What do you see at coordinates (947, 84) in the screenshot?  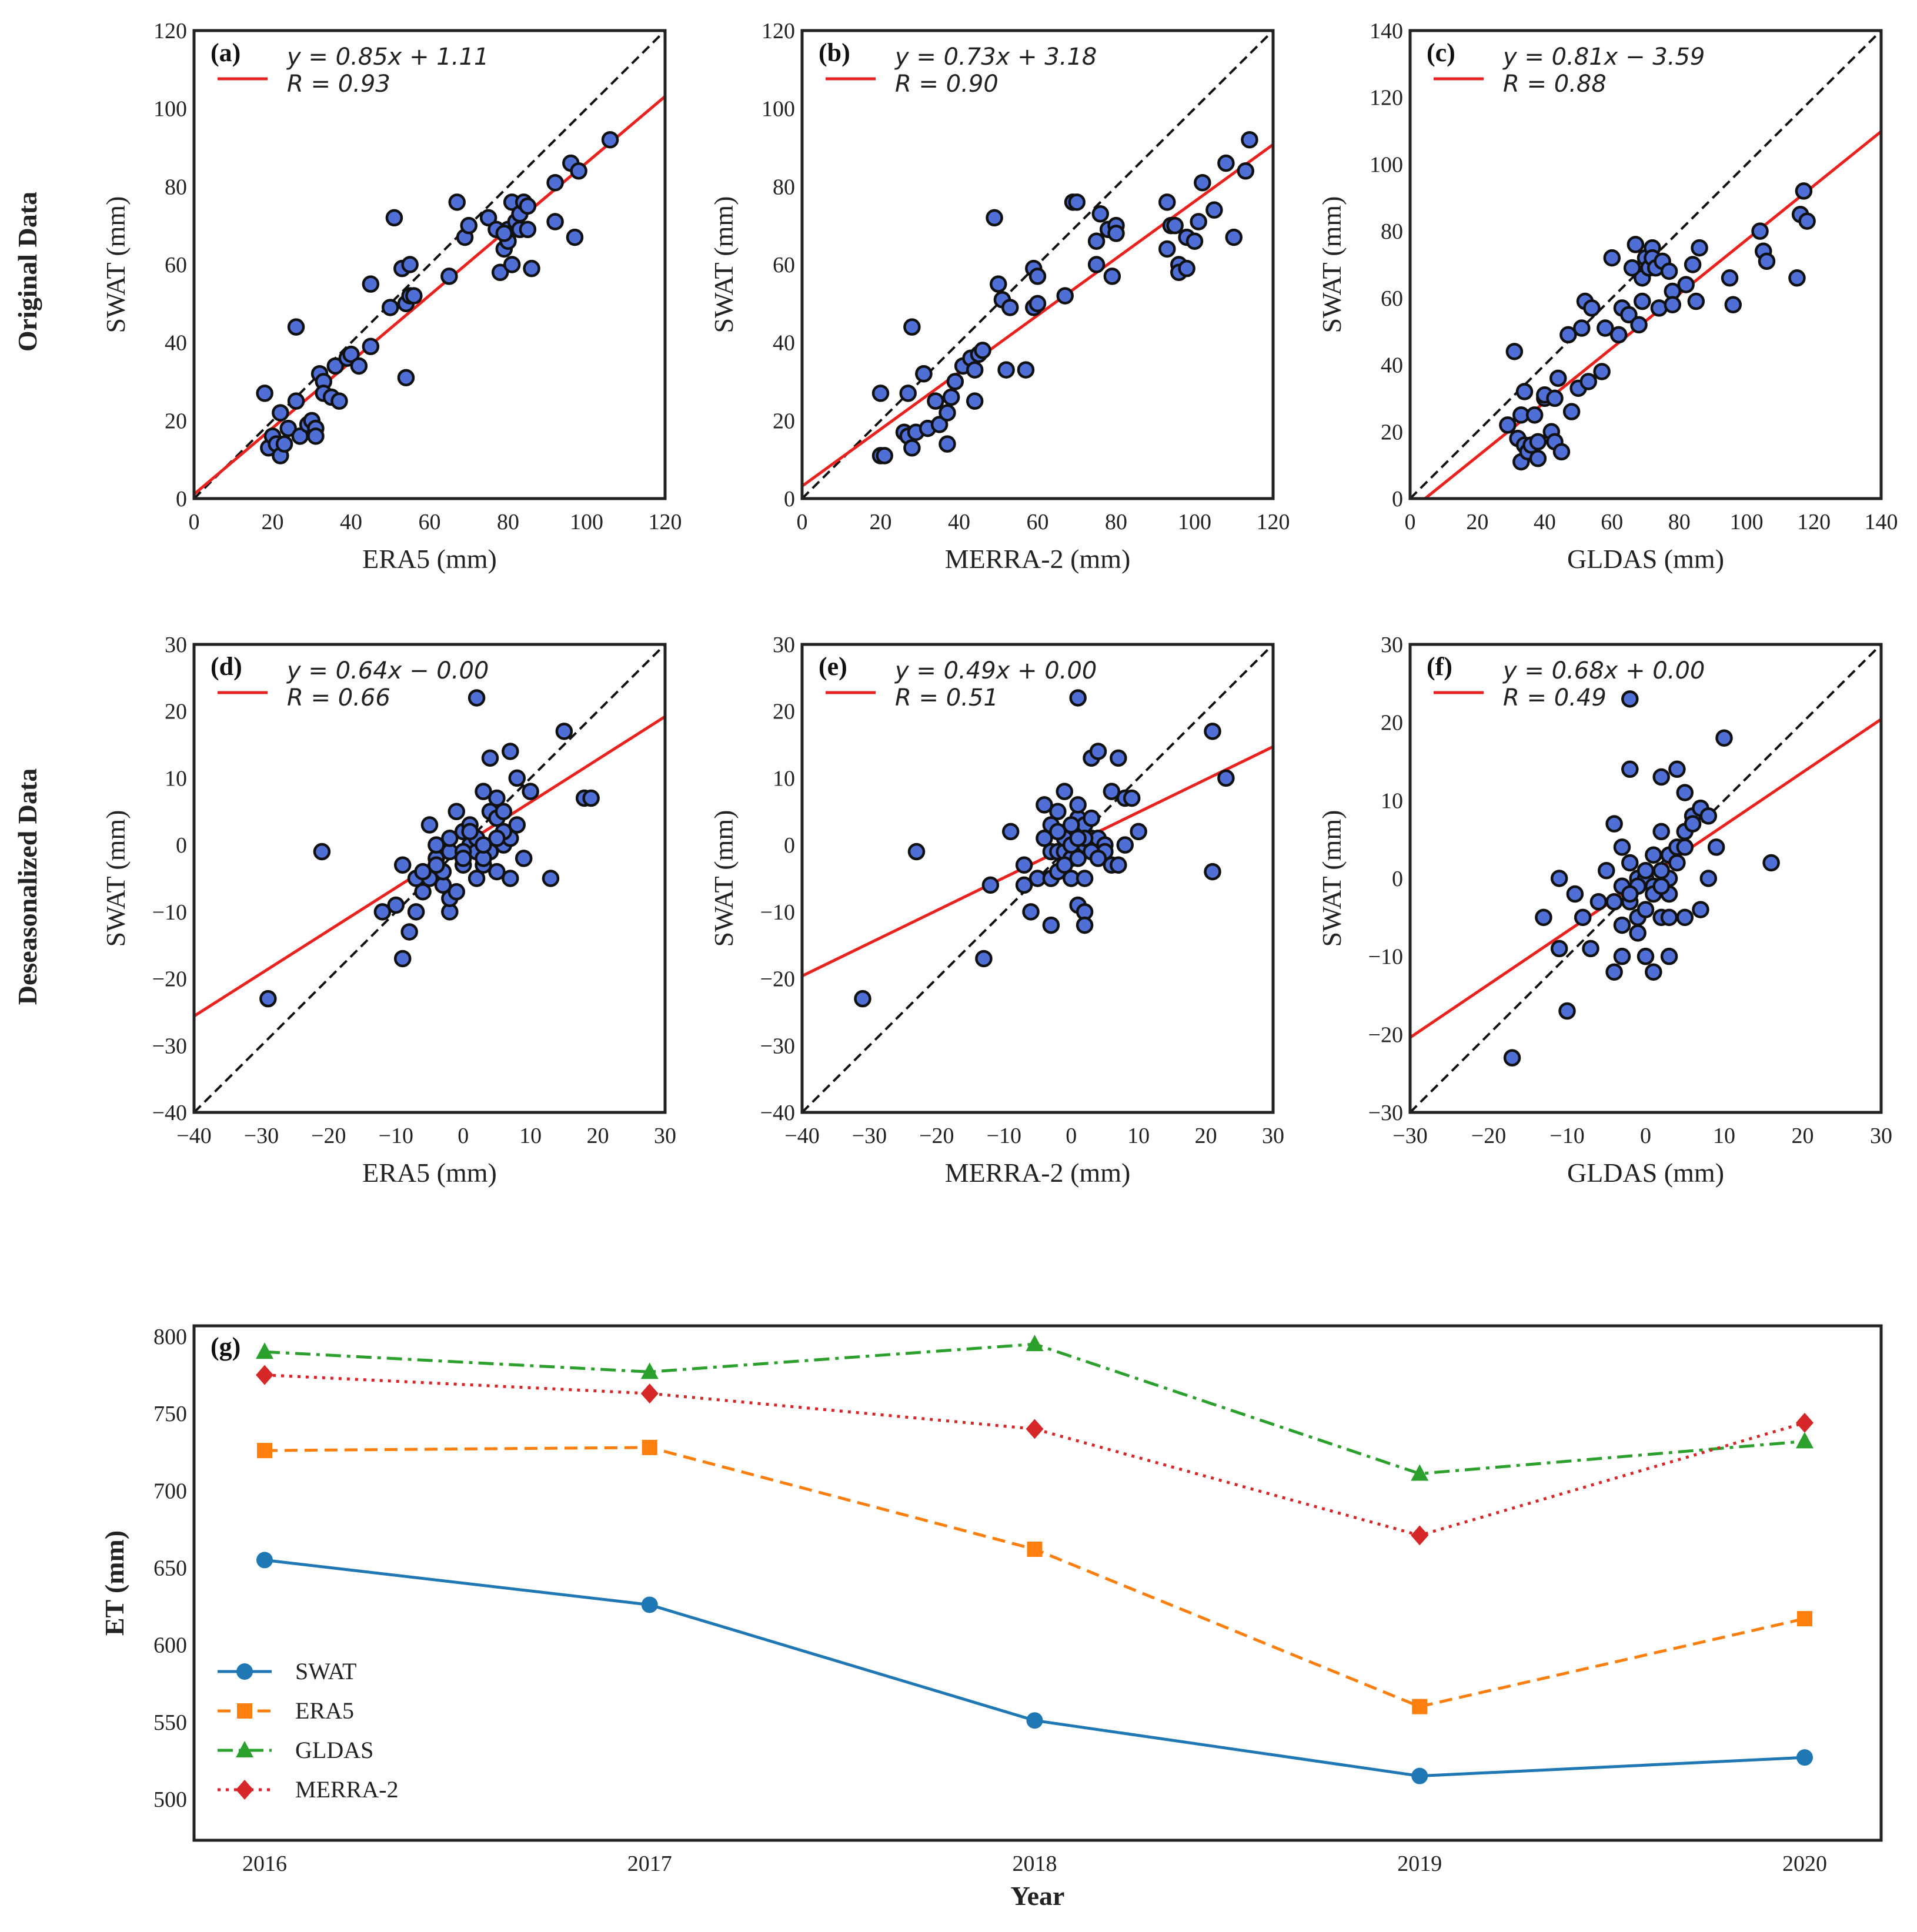 I see `legend-correlation: R = 0.90` at bounding box center [947, 84].